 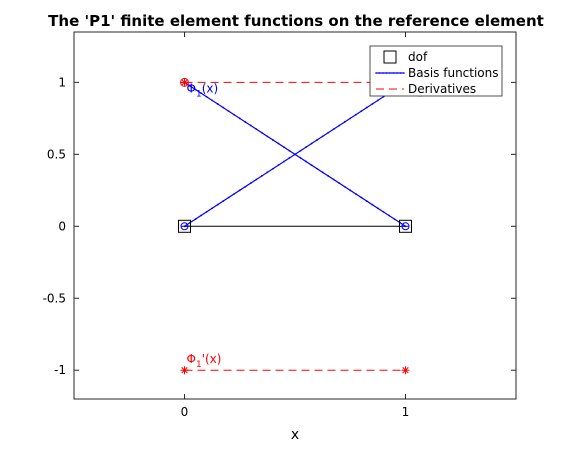 I want to click on function-label-1: Φ1(x), so click(x=203, y=90).